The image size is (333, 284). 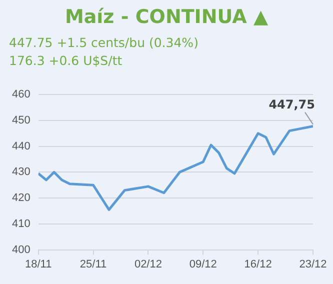 I want to click on x-tick-label: 25/11, so click(x=93, y=264).